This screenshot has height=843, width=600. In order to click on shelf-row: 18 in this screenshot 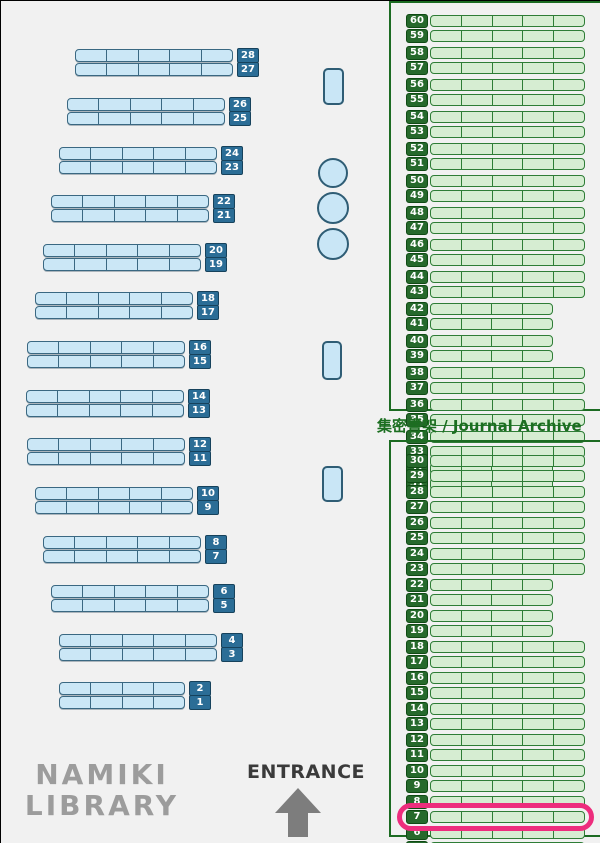, I will do `click(127, 298)`.